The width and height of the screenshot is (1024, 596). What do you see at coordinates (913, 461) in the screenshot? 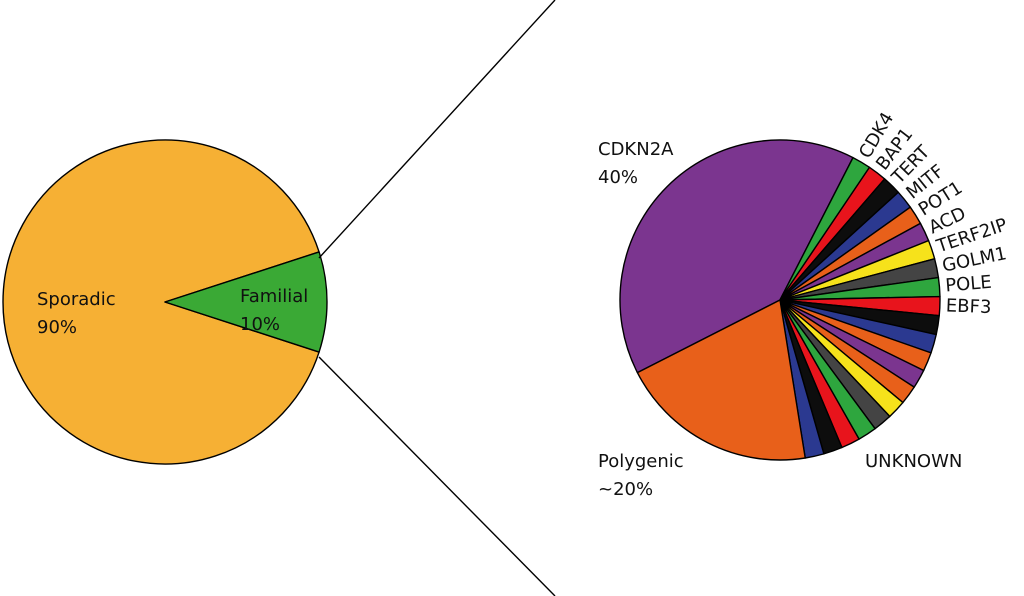
I see `annotation: UNKNOWN` at bounding box center [913, 461].